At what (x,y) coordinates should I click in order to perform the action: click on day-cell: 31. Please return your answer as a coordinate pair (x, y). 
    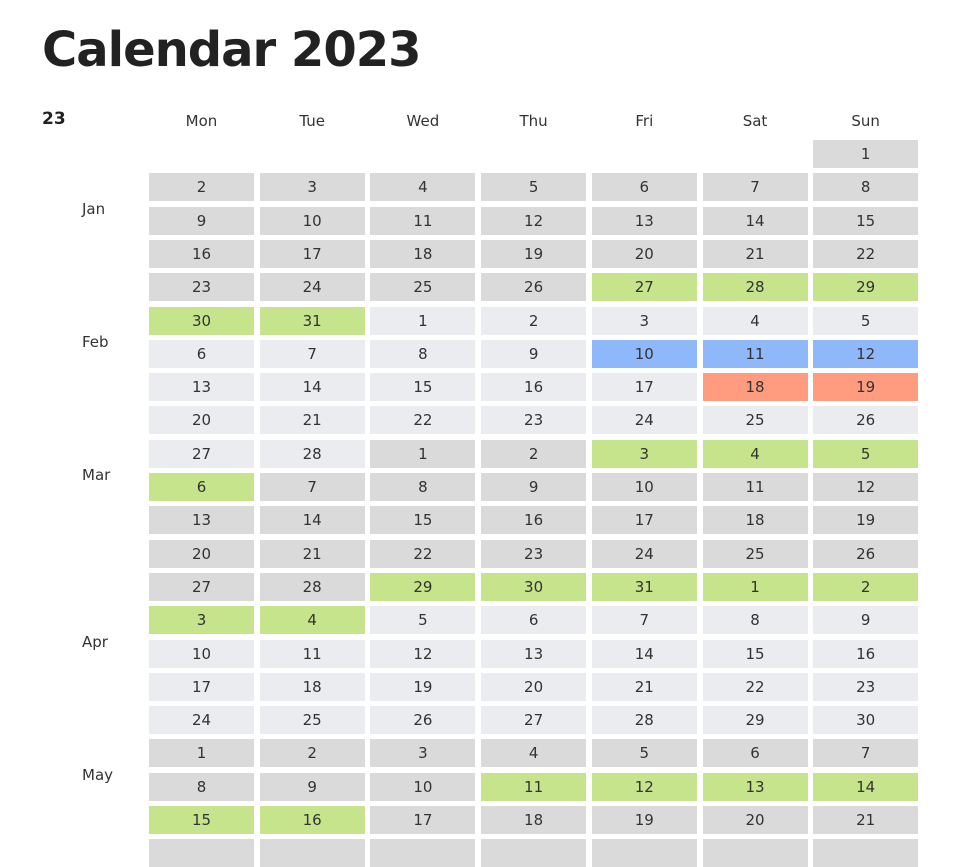
    Looking at the image, I should click on (644, 586).